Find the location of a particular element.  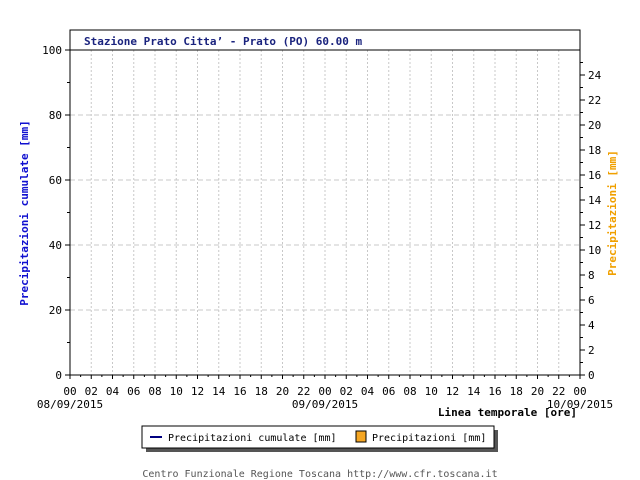

y-right-tick-label: 2 is located at coordinates (591, 350).